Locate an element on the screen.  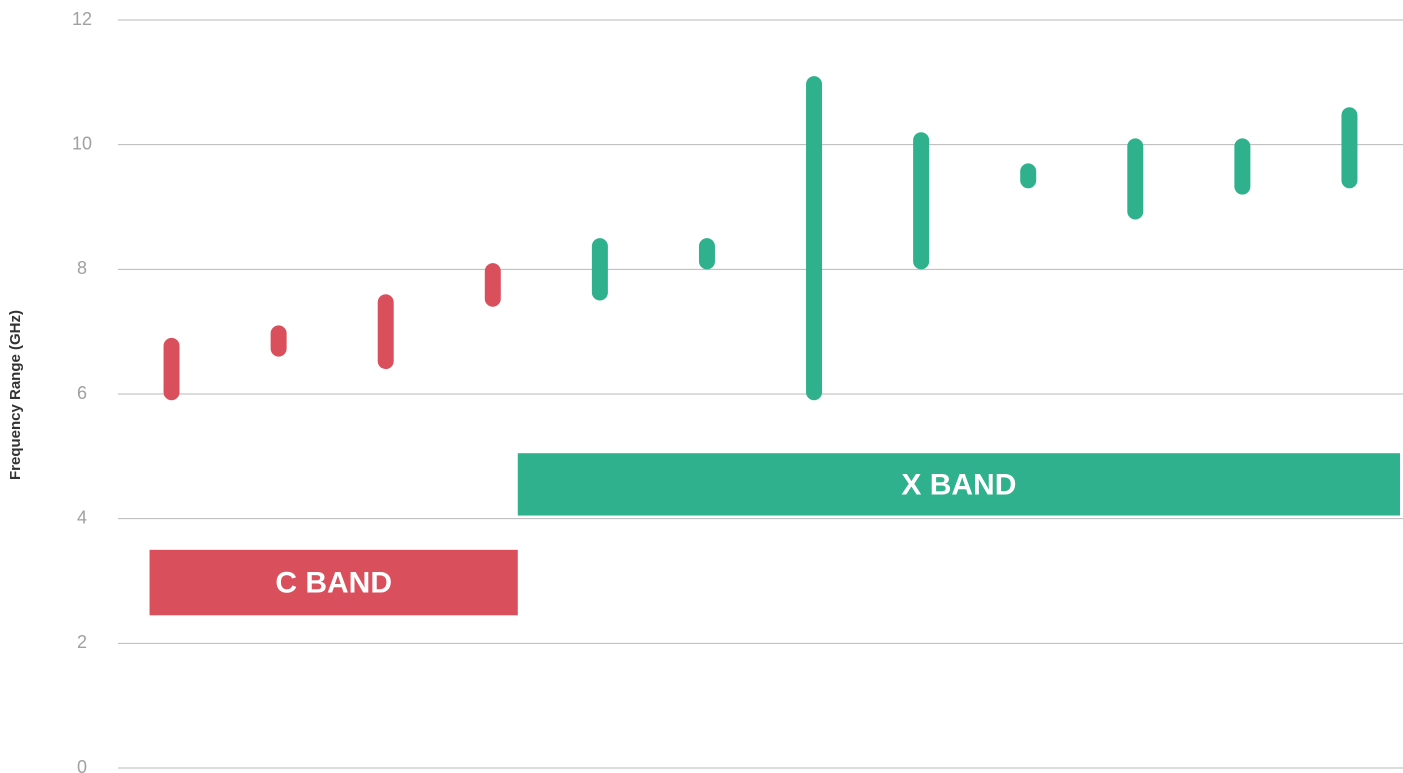
band-label: C BAND is located at coordinates (333, 582).